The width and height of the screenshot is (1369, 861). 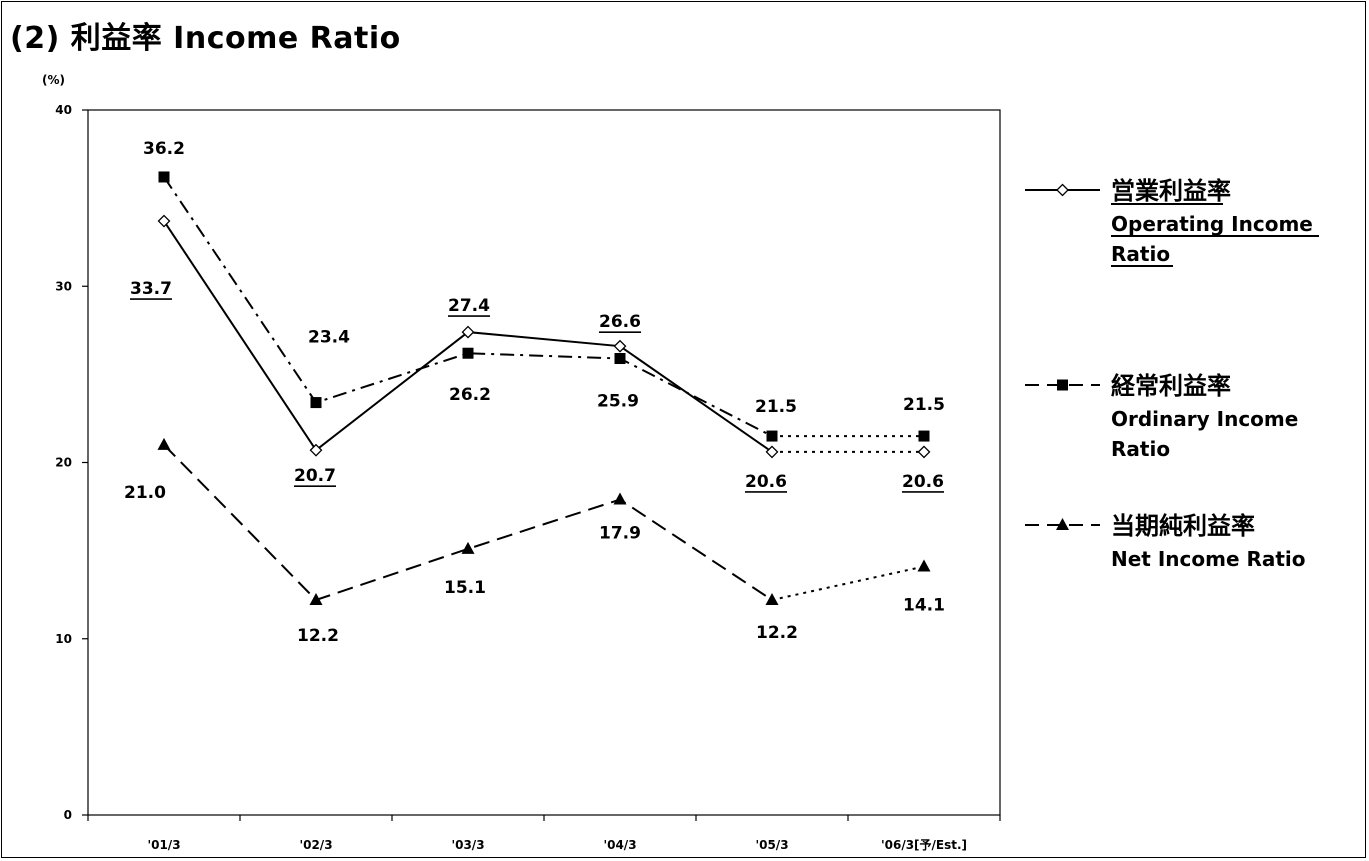 I want to click on x-tick-label: '04/3, so click(x=619, y=845).